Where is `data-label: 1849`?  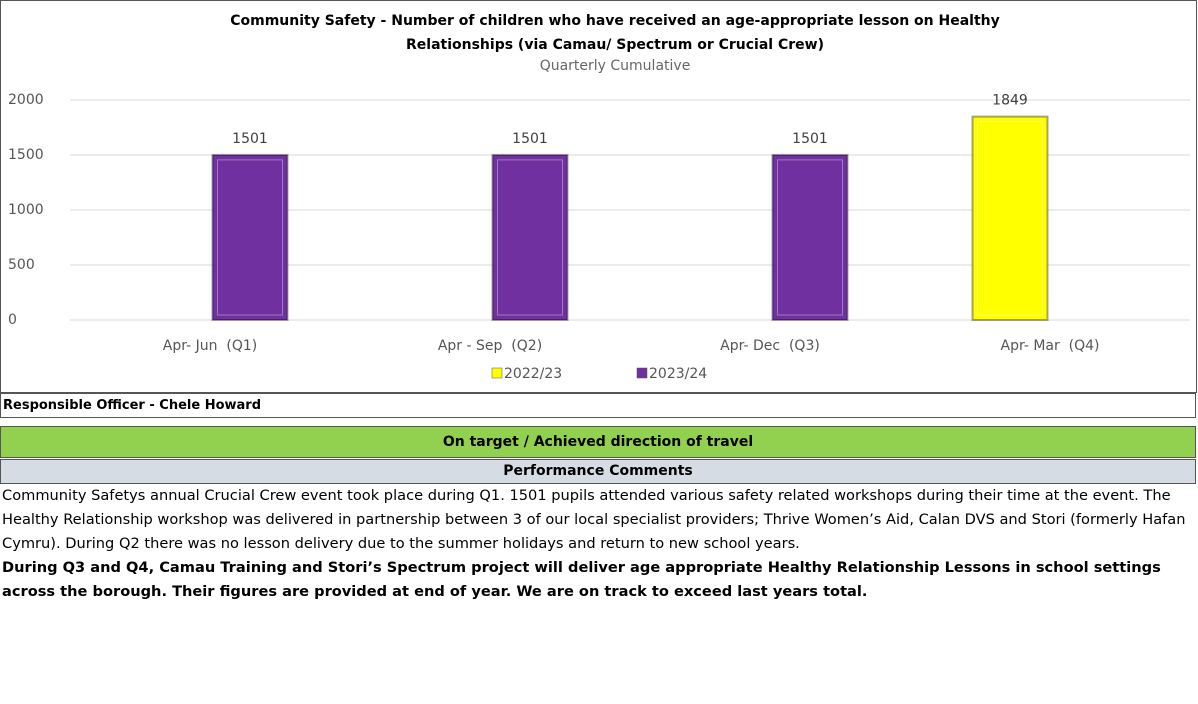
data-label: 1849 is located at coordinates (1010, 101).